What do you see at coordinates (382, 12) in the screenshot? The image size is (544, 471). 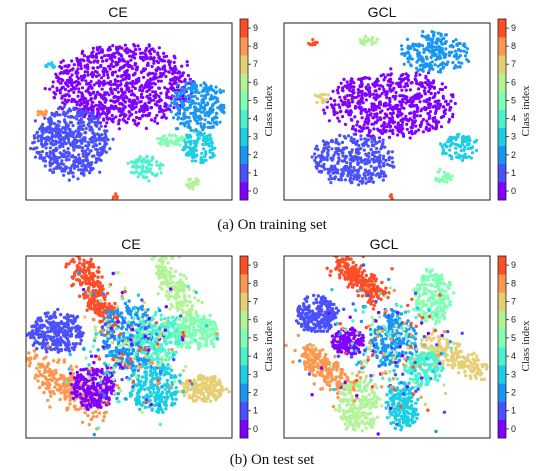 I see `panel-title-gcl-train: GCL` at bounding box center [382, 12].